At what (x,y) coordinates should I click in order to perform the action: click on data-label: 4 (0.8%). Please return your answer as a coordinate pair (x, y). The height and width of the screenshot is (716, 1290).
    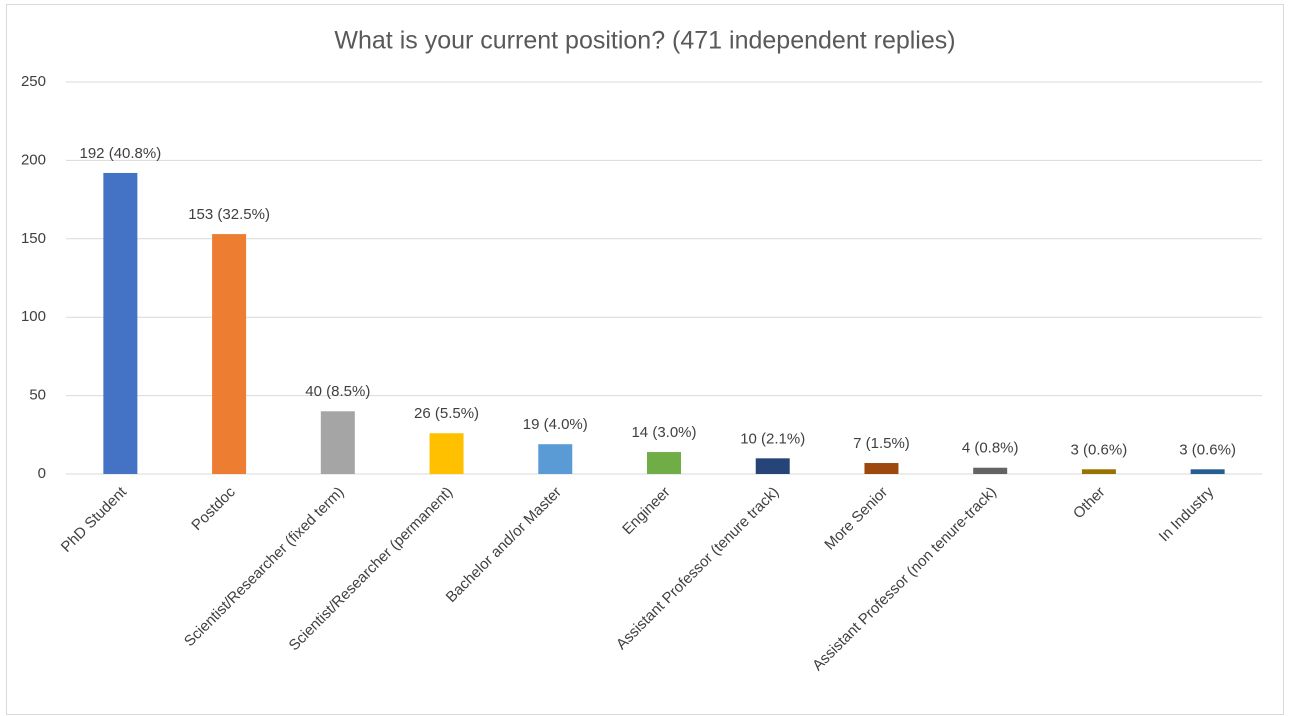
    Looking at the image, I should click on (990, 448).